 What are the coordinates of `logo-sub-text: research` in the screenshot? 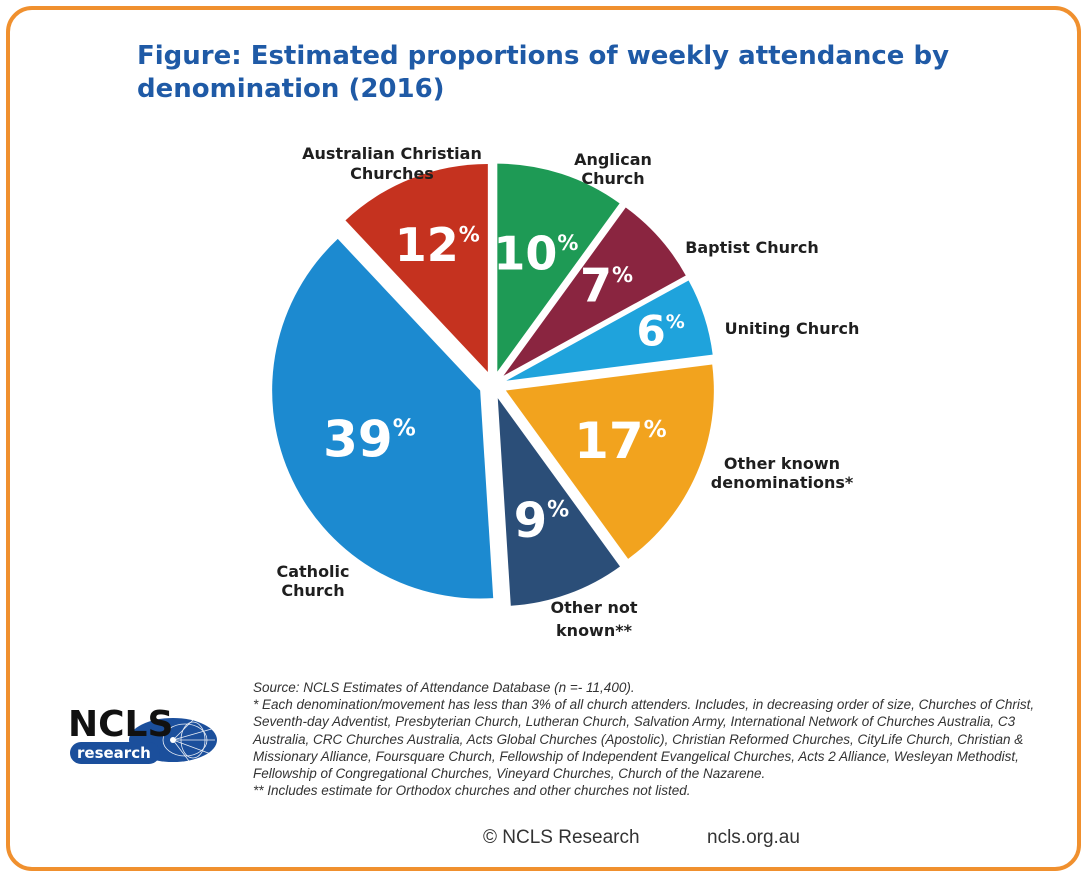 It's located at (114, 753).